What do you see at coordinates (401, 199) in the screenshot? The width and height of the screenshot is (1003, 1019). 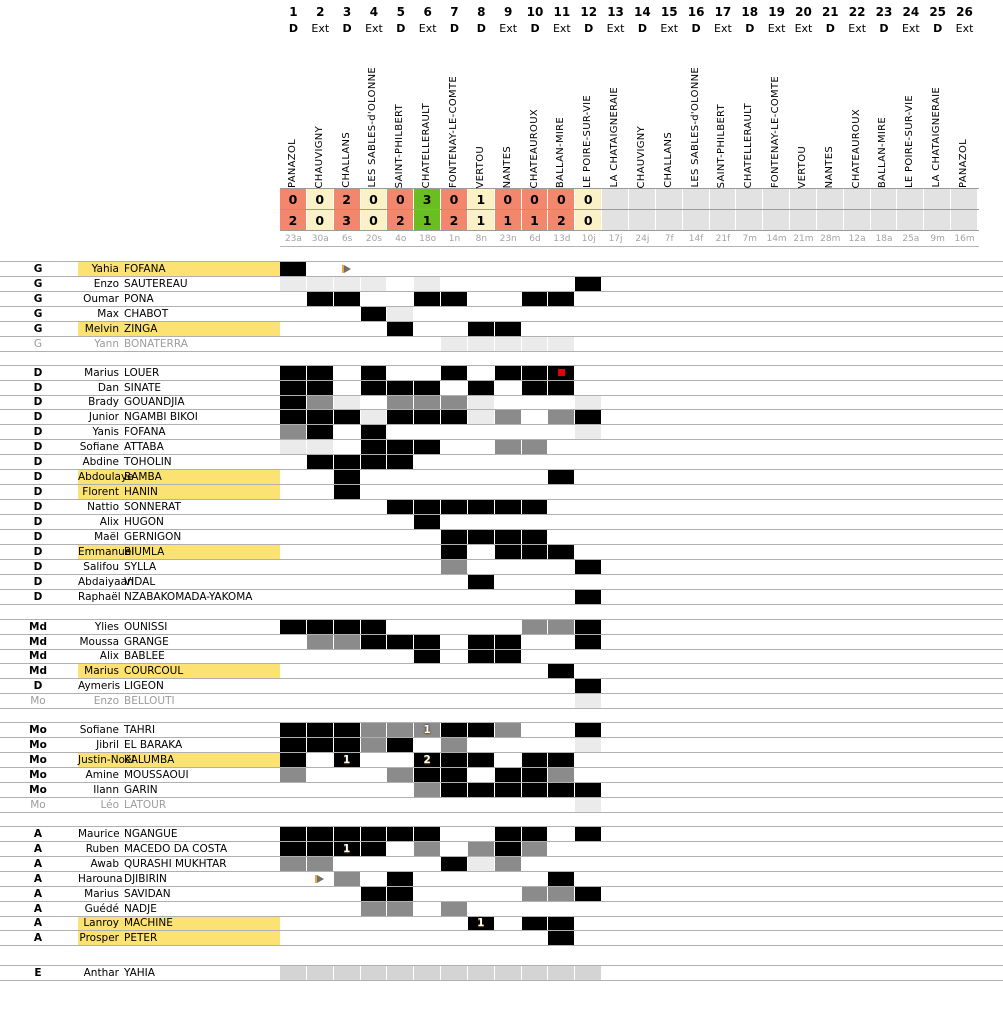 I see `score-home-cell: 0` at bounding box center [401, 199].